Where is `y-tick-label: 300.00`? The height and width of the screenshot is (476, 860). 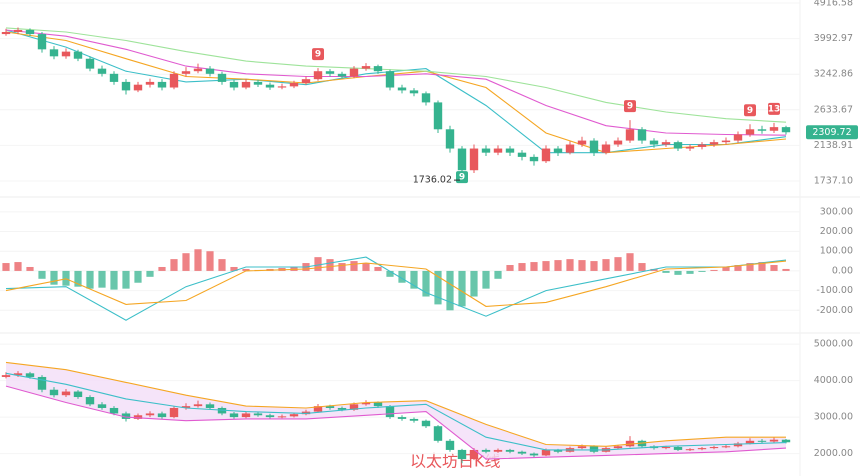
y-tick-label: 300.00 is located at coordinates (836, 211).